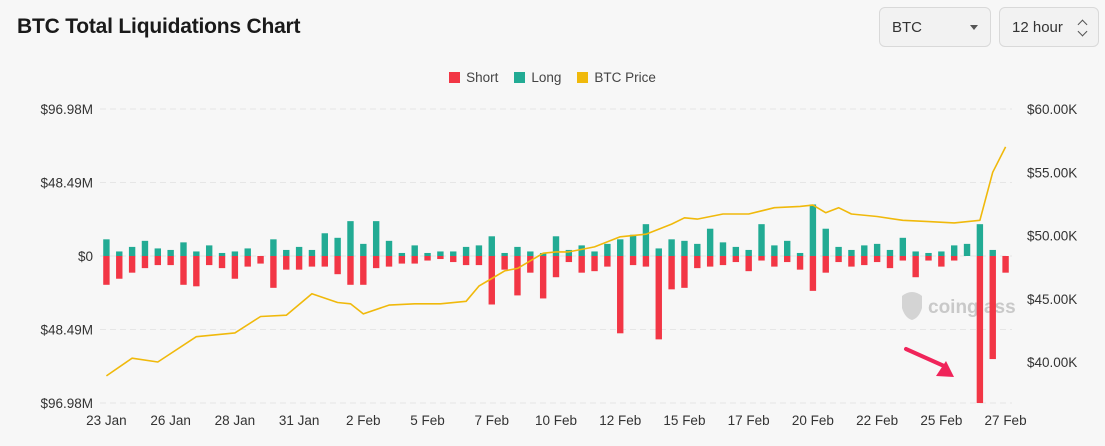 The image size is (1105, 446). Describe the element at coordinates (473, 77) in the screenshot. I see `legend-item-short: Short` at that location.